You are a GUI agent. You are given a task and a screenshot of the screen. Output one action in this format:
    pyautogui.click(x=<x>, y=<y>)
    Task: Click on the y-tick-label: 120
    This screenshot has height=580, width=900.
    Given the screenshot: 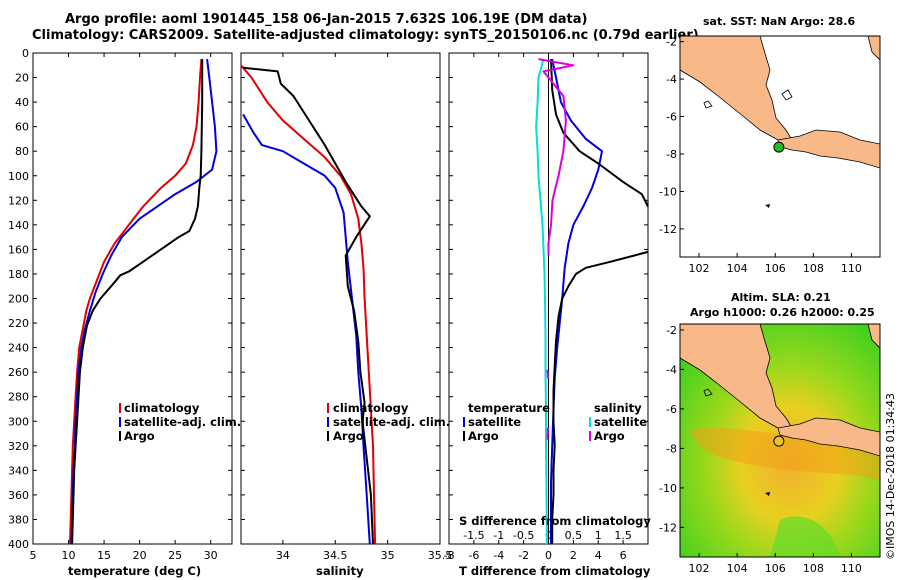 What is the action you would take?
    pyautogui.click(x=18, y=200)
    